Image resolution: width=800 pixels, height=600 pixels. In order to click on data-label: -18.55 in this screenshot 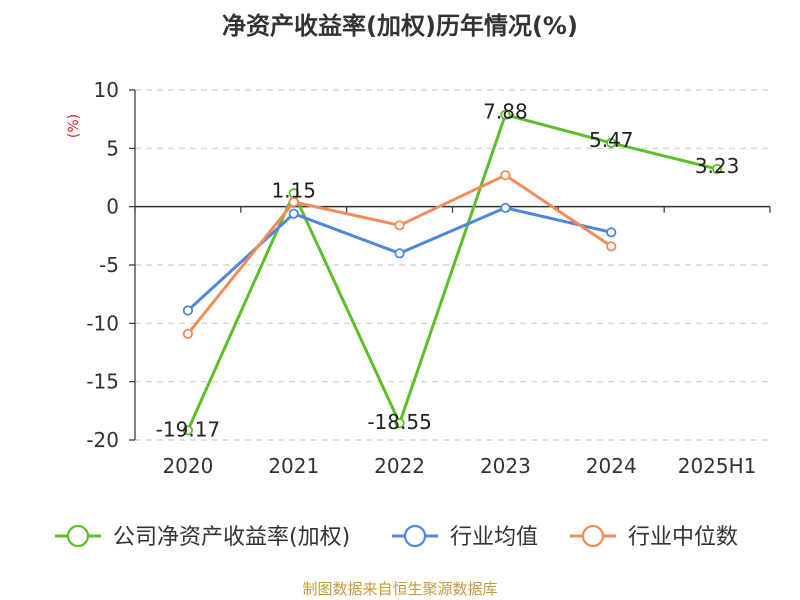, I will do `click(399, 422)`.